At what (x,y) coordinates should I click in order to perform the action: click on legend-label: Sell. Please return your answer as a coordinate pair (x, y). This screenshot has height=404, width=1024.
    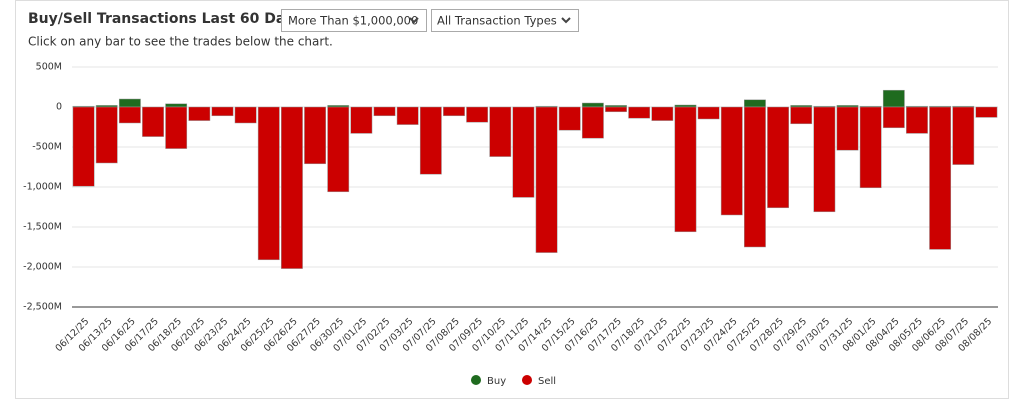
    Looking at the image, I should click on (547, 381).